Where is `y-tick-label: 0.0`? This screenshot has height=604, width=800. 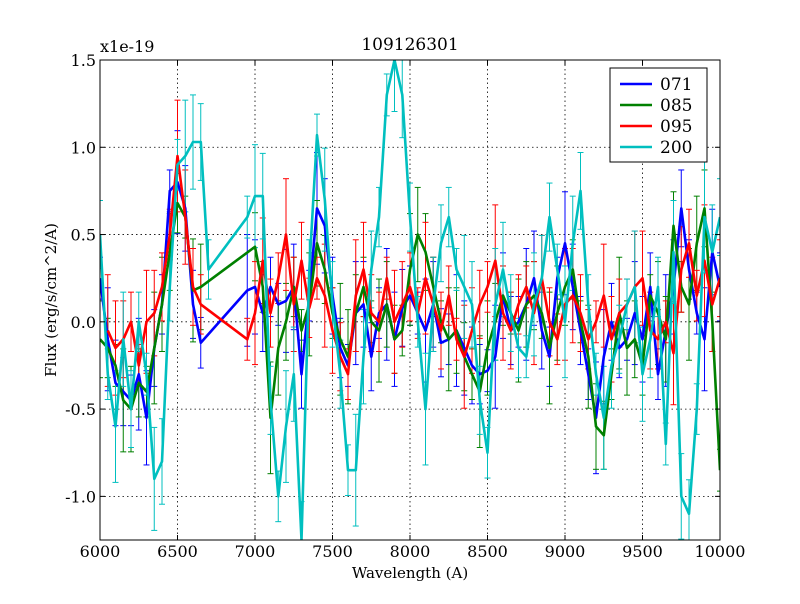
y-tick-label: 0.0 is located at coordinates (83, 322).